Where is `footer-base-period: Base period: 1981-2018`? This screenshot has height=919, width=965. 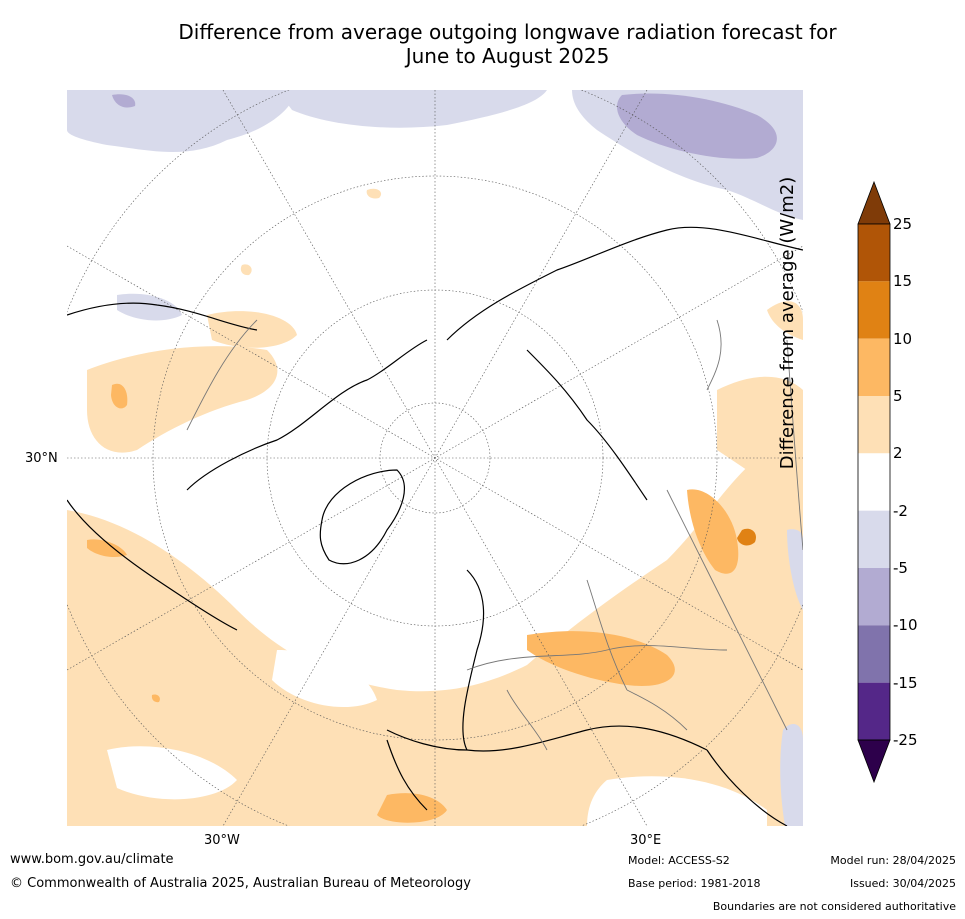 footer-base-period: Base period: 1981-2018 is located at coordinates (694, 883).